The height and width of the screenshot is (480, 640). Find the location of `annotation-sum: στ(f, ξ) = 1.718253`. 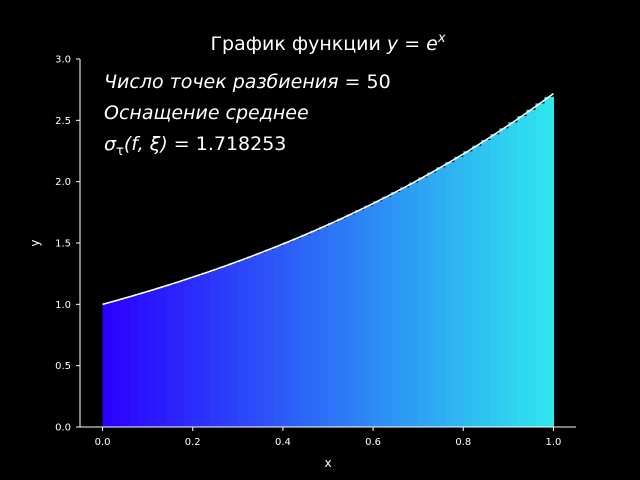

annotation-sum: στ(f, ξ) = 1.718253 is located at coordinates (195, 146).